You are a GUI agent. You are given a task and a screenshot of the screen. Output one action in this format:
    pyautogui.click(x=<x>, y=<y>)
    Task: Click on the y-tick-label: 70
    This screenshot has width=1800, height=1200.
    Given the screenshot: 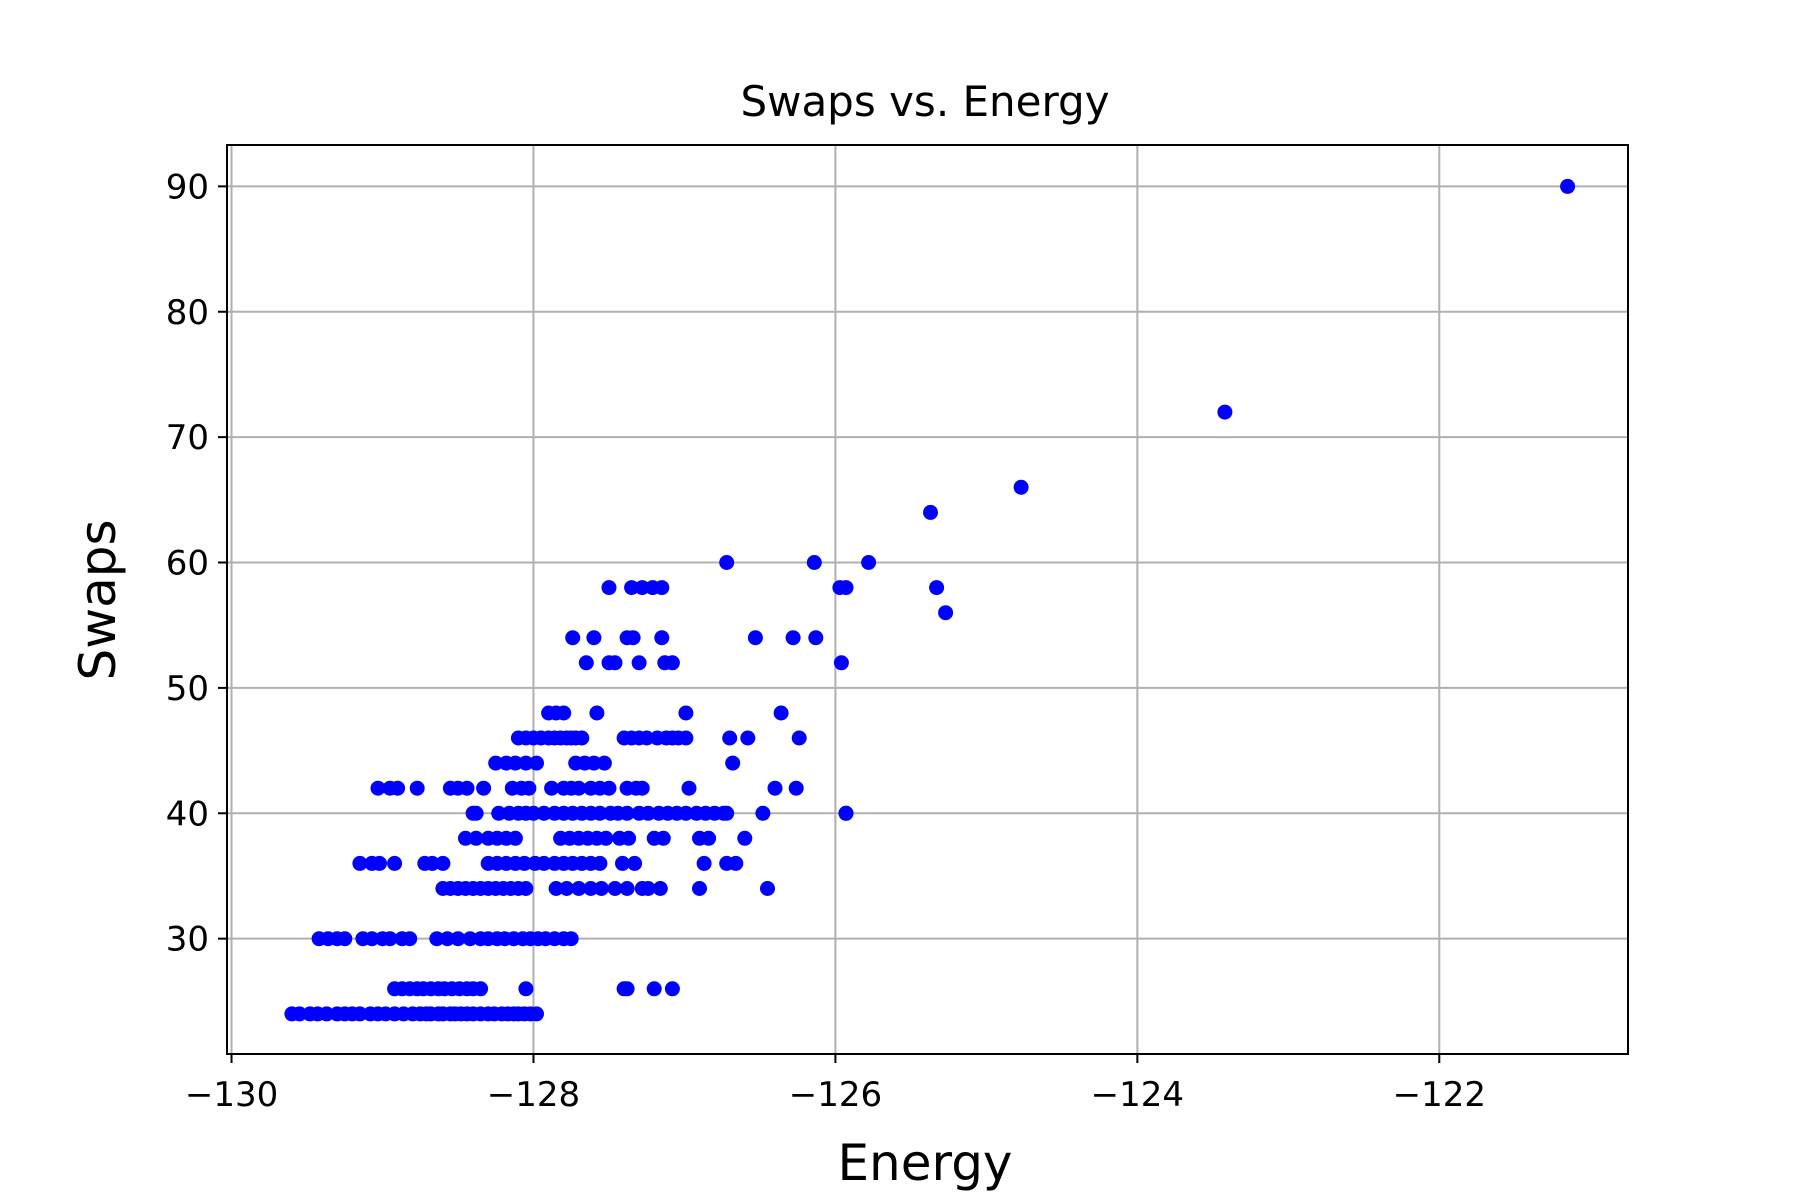 What is the action you would take?
    pyautogui.click(x=187, y=438)
    